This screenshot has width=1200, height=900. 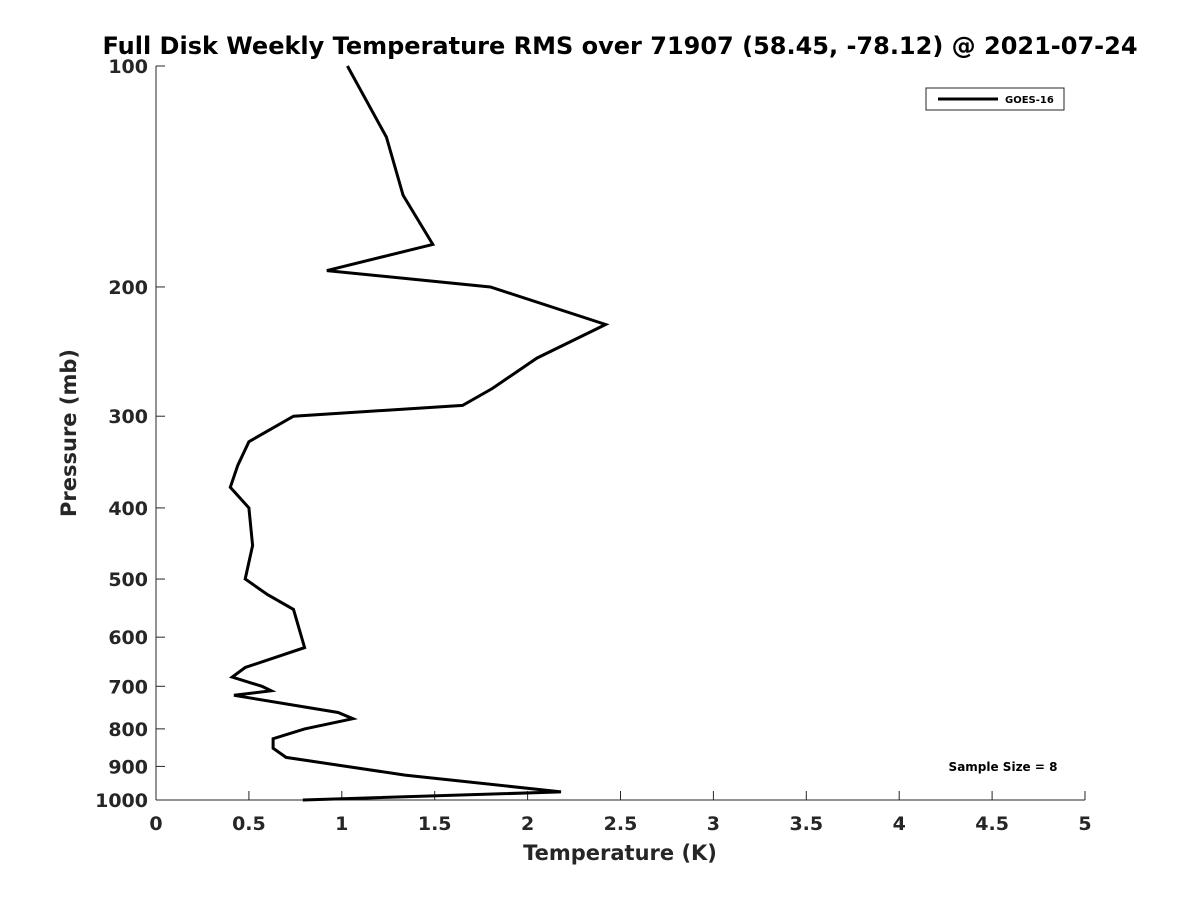 I want to click on x-tick-label: 2.5, so click(x=621, y=824).